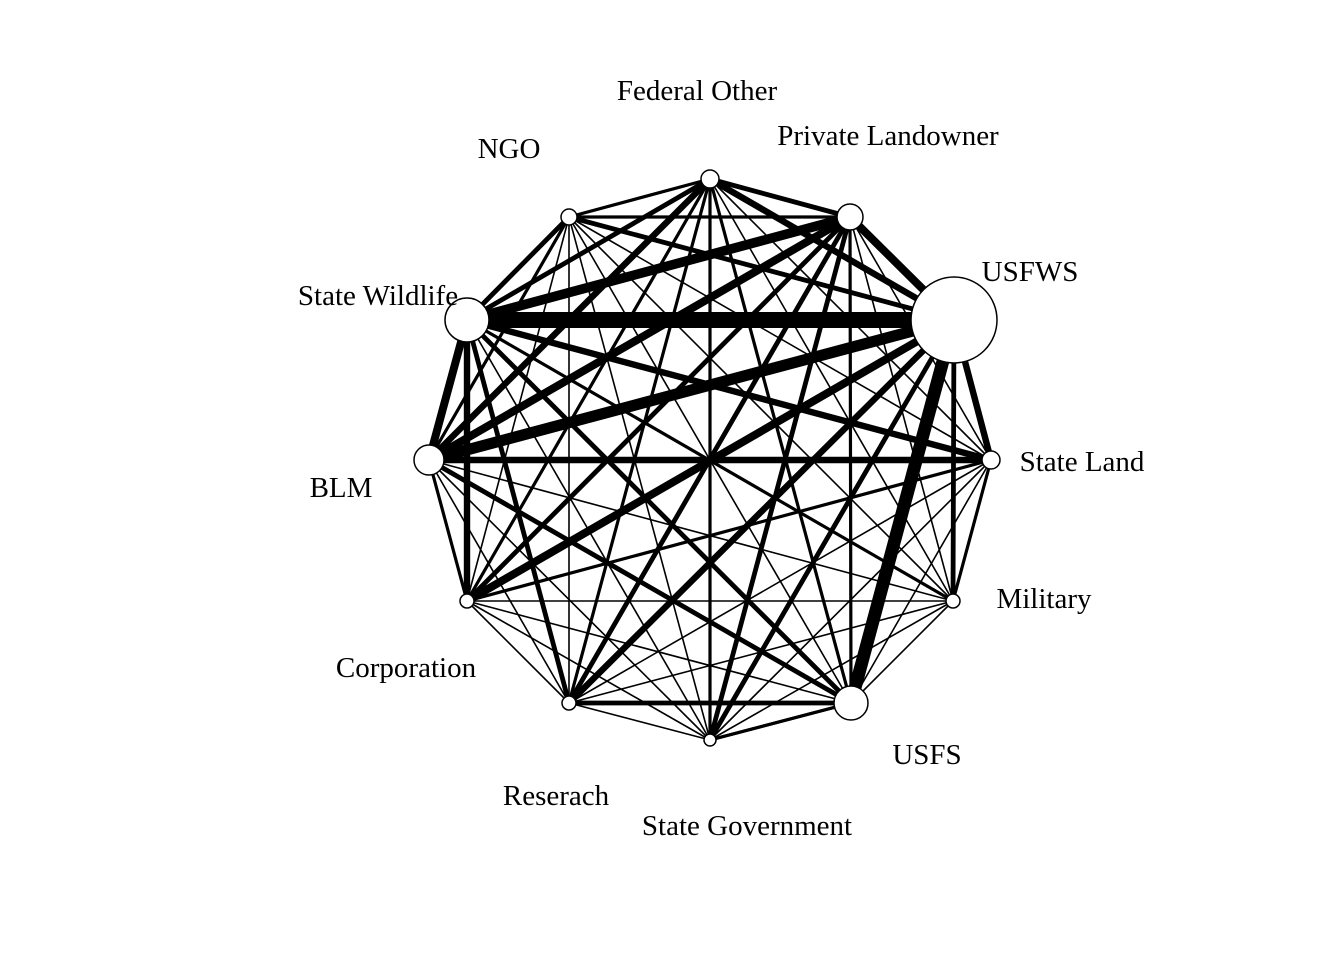 This screenshot has width=1344, height=960. I want to click on edge-state-wildlife-state-land, so click(729, 390).